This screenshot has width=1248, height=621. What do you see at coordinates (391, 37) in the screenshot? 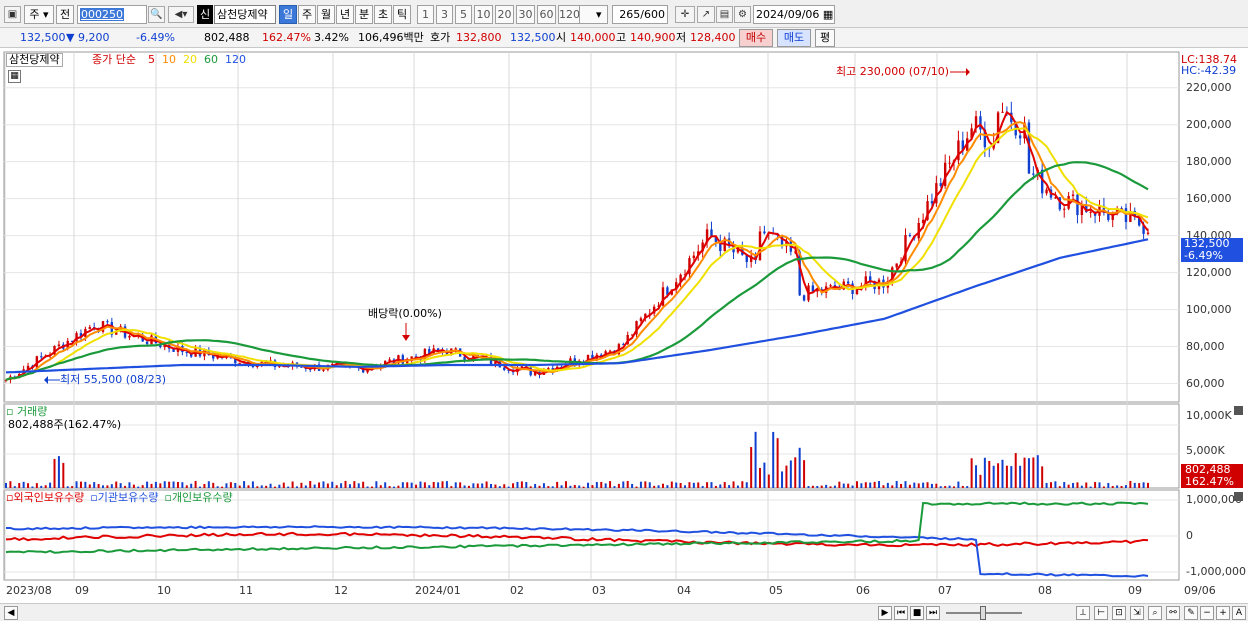
I see `trade-amount: 106,496백만` at bounding box center [391, 37].